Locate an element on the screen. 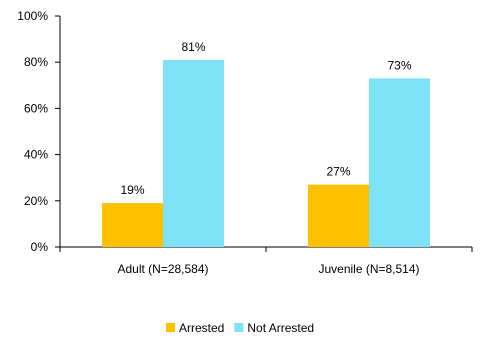 This screenshot has height=341, width=481. legend-label: Arrested is located at coordinates (201, 328).